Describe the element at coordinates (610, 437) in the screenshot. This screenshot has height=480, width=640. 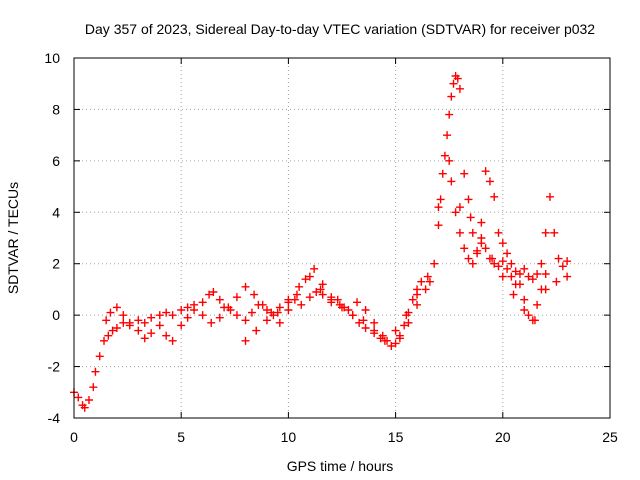
I see `x-tick-label: 25` at that location.